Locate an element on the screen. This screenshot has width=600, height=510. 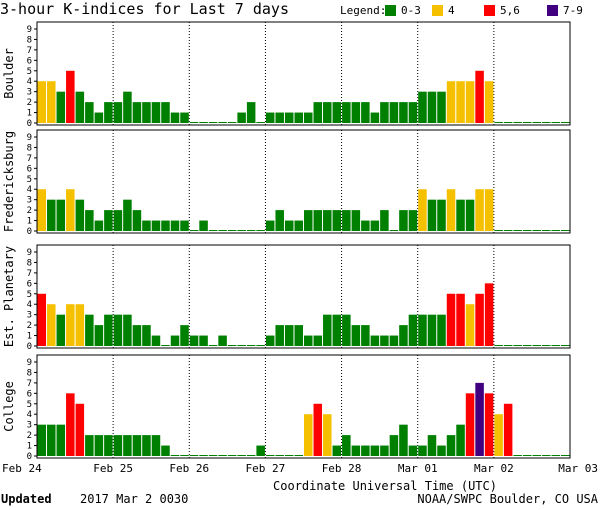
updated-label: Updated is located at coordinates (26, 499).